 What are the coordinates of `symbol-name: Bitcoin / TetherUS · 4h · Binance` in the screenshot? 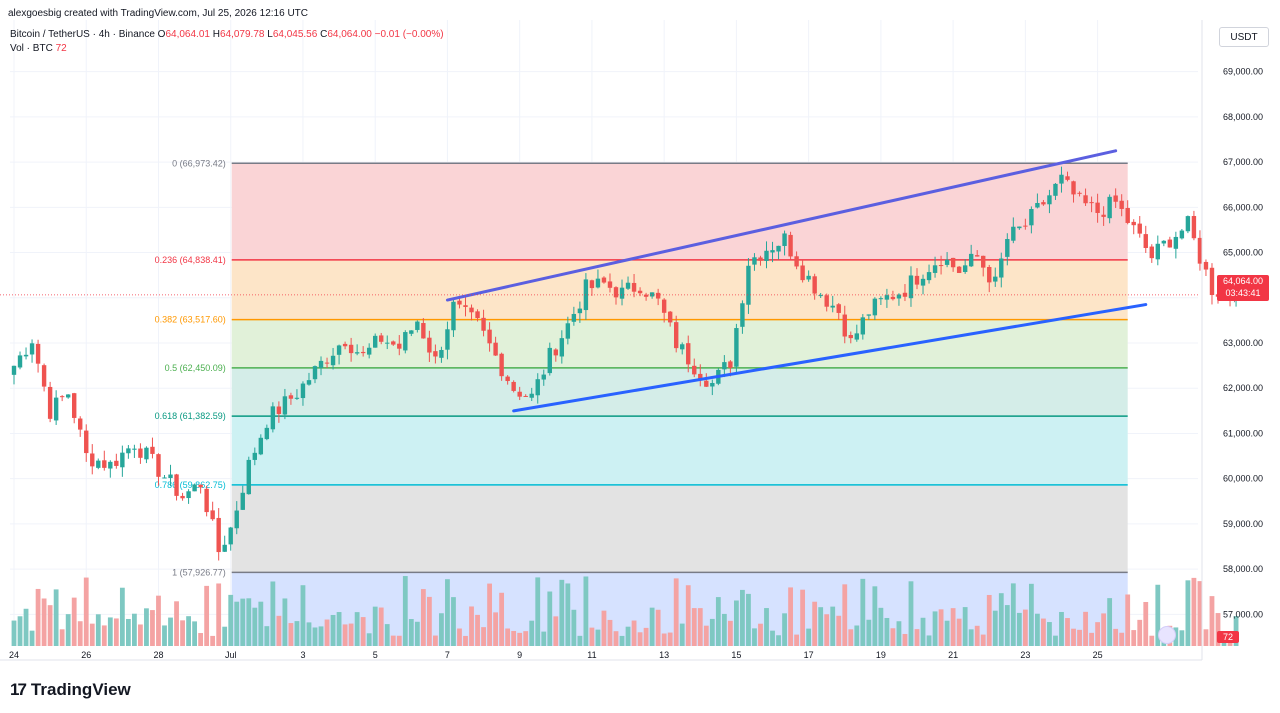 It's located at (82, 34).